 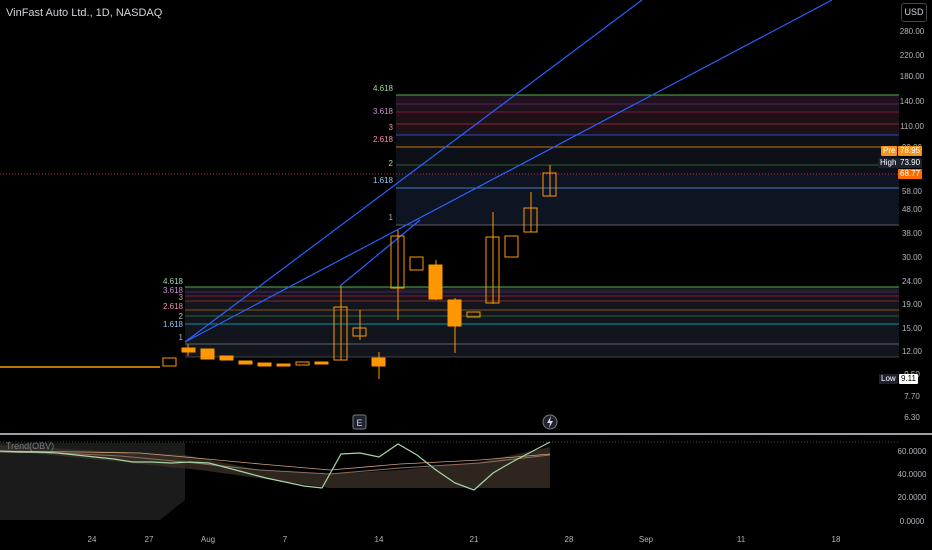 I want to click on fib-label-4618-upper: 4.618, so click(x=383, y=88).